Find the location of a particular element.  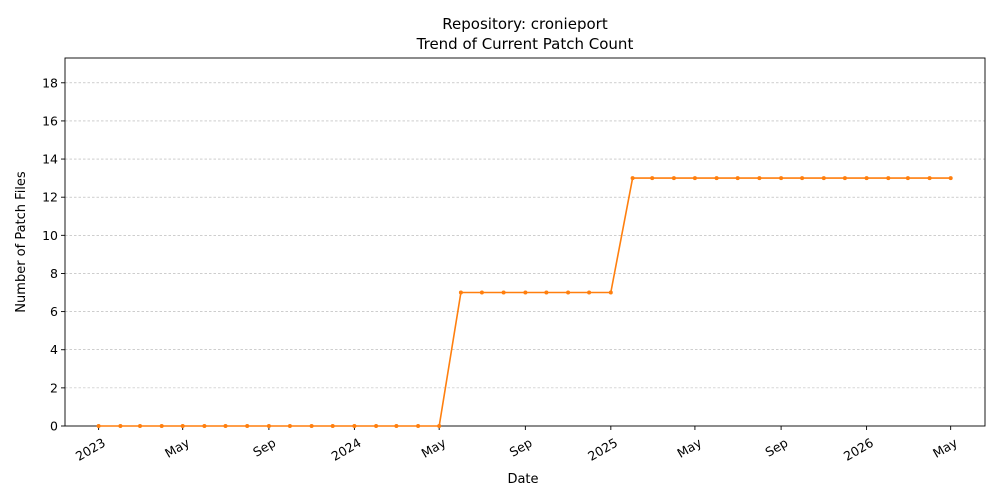

y-tick-label: 12 is located at coordinates (50, 197).